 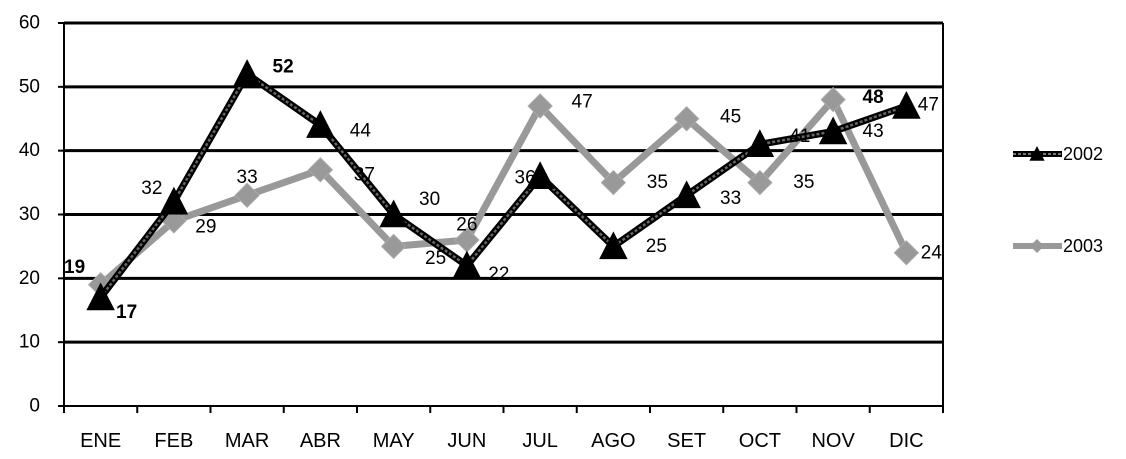 I want to click on point-2003-oct, so click(x=760, y=182).